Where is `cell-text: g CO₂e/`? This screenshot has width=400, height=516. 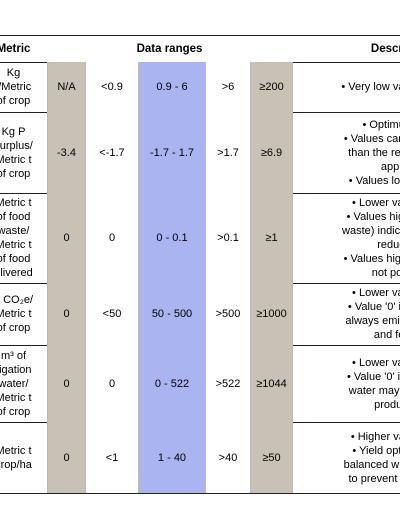 cell-text: g CO₂e/ is located at coordinates (17, 300).